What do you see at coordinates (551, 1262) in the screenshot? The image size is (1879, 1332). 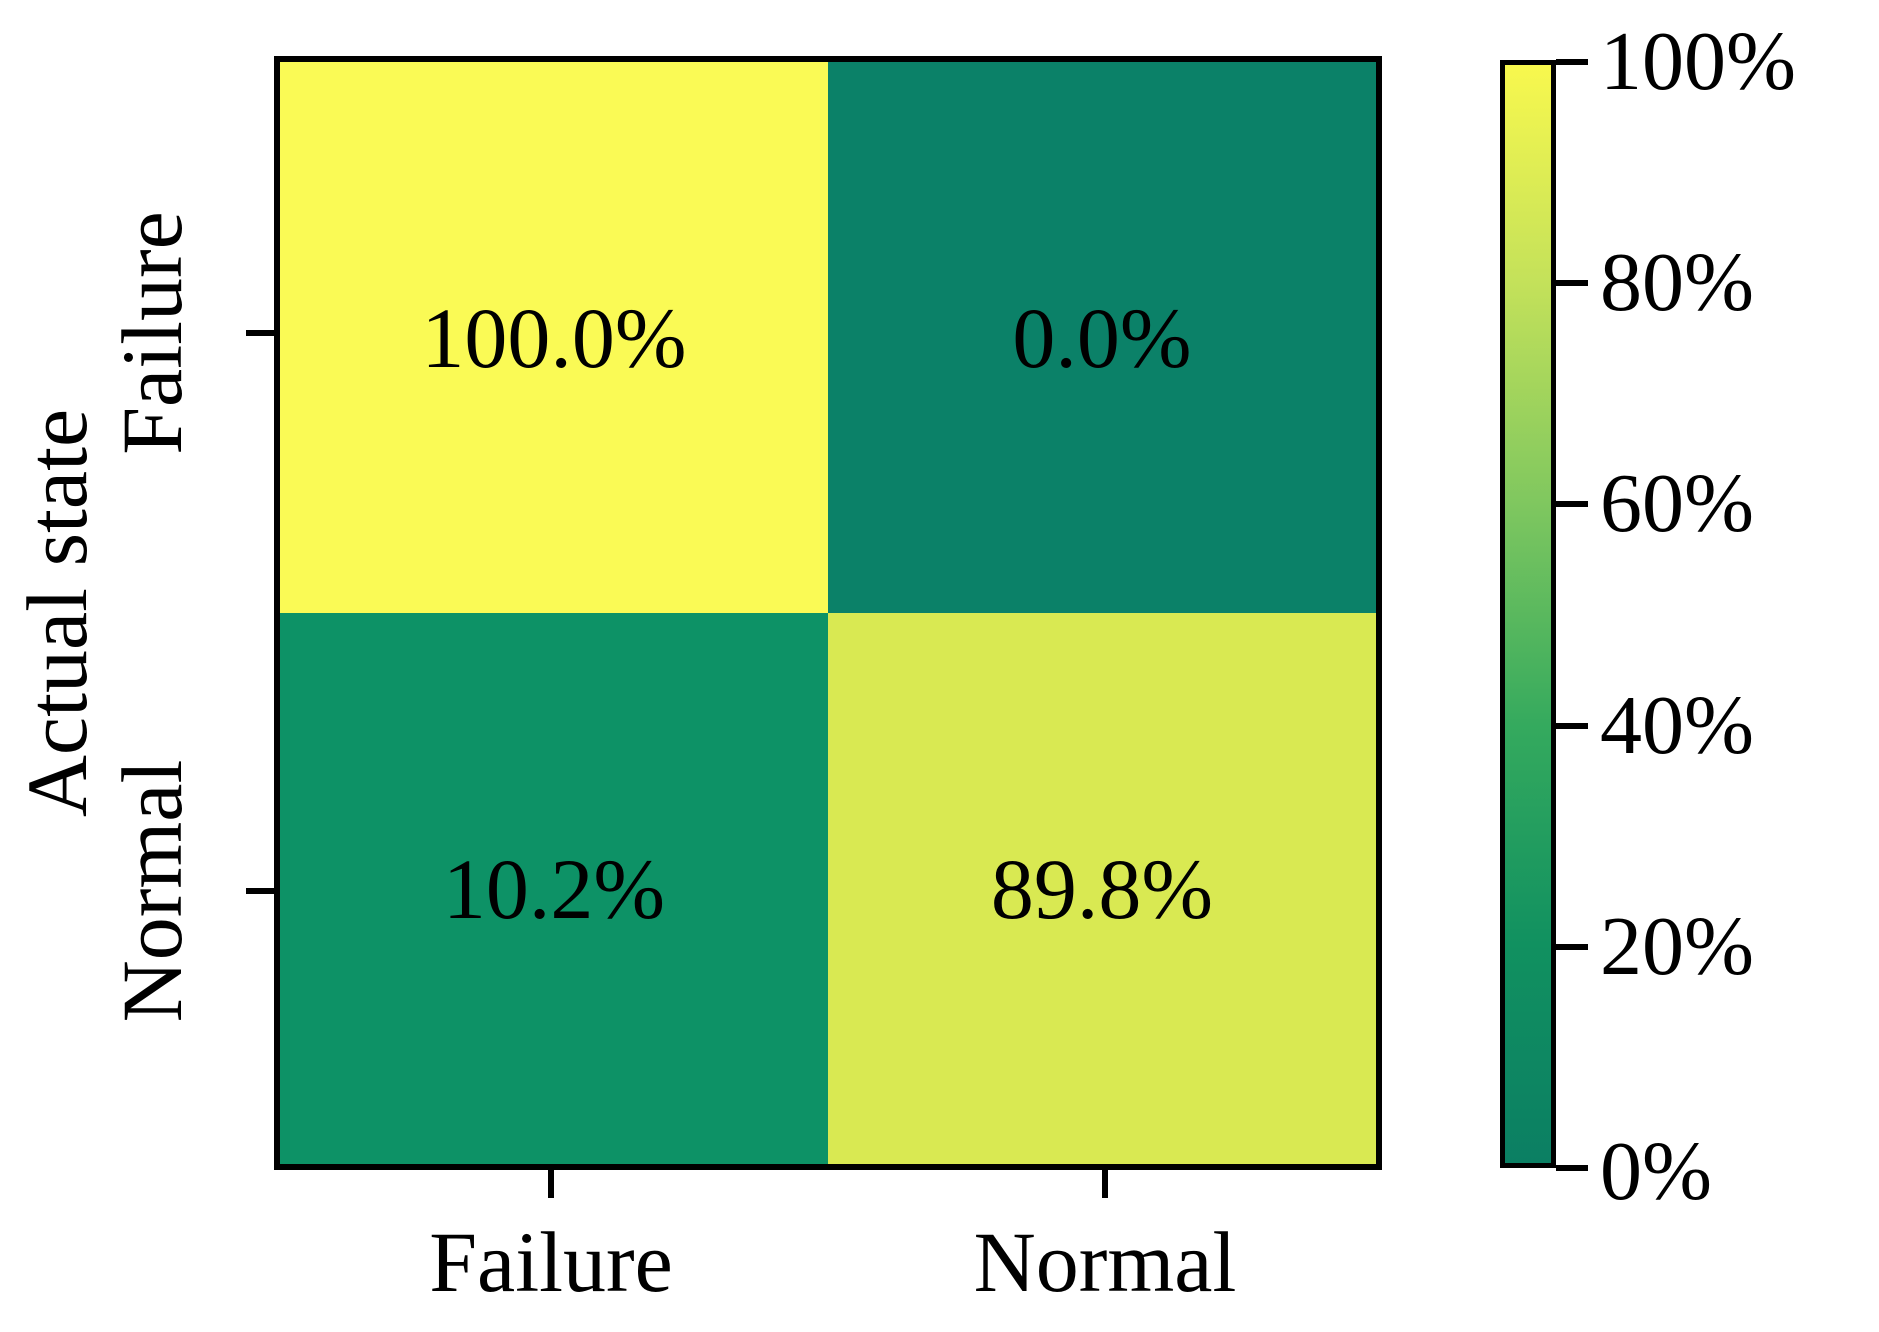 I see `x-tick-label-failure: Failure` at bounding box center [551, 1262].